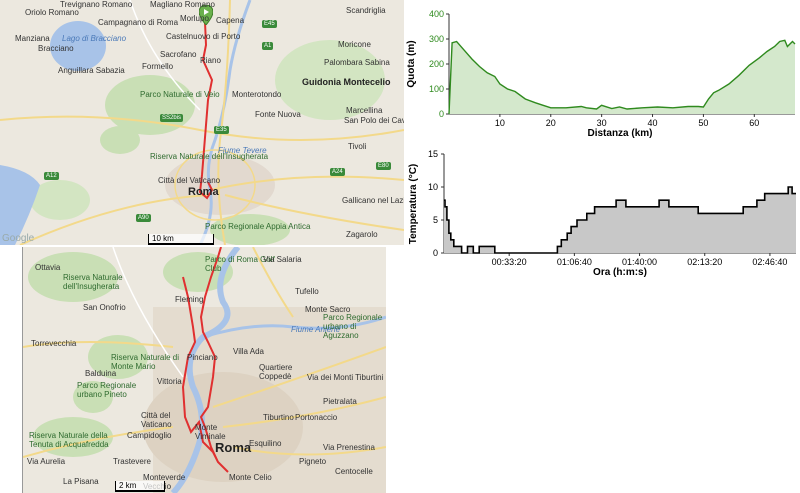 This screenshot has width=800, height=493. I want to click on x-tick-label: 02:46:40, so click(769, 262).